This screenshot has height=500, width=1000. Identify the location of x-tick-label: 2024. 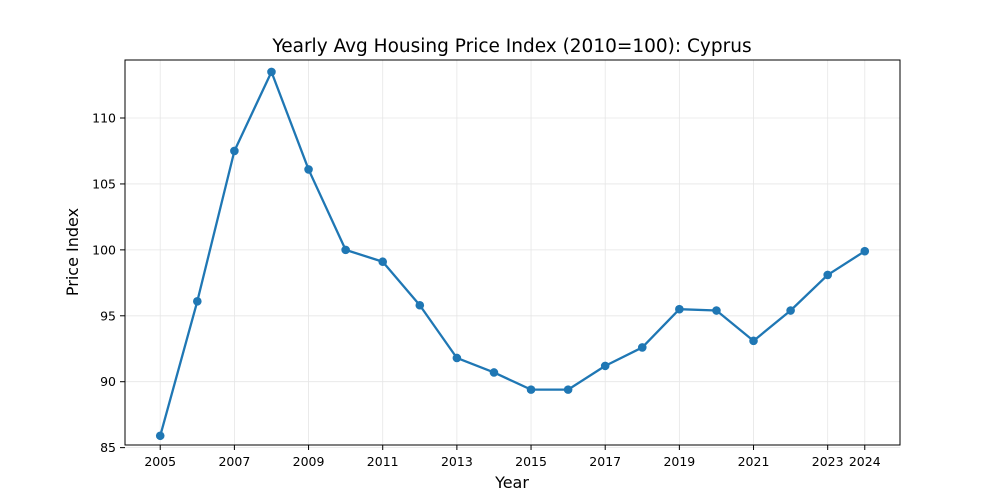
(865, 461).